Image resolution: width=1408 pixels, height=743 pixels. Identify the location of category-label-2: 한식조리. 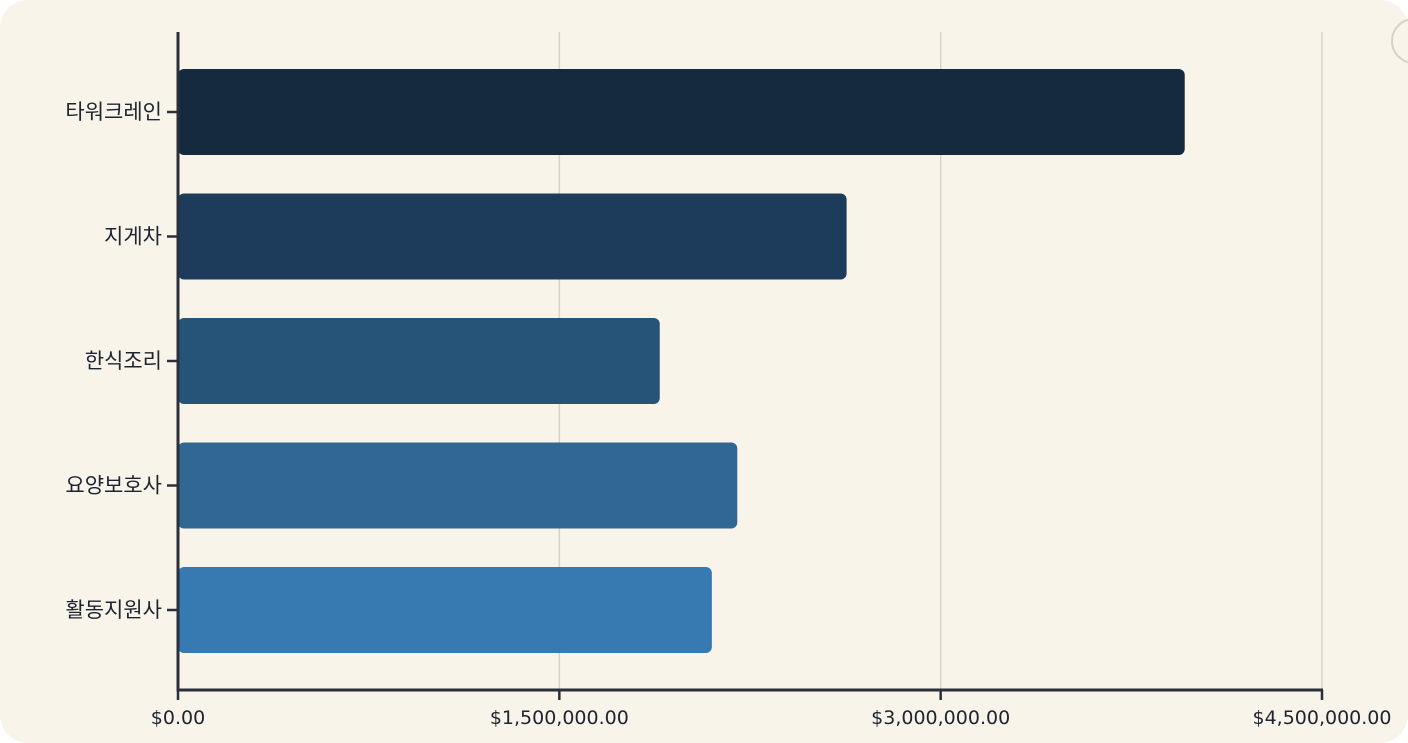
(123, 361).